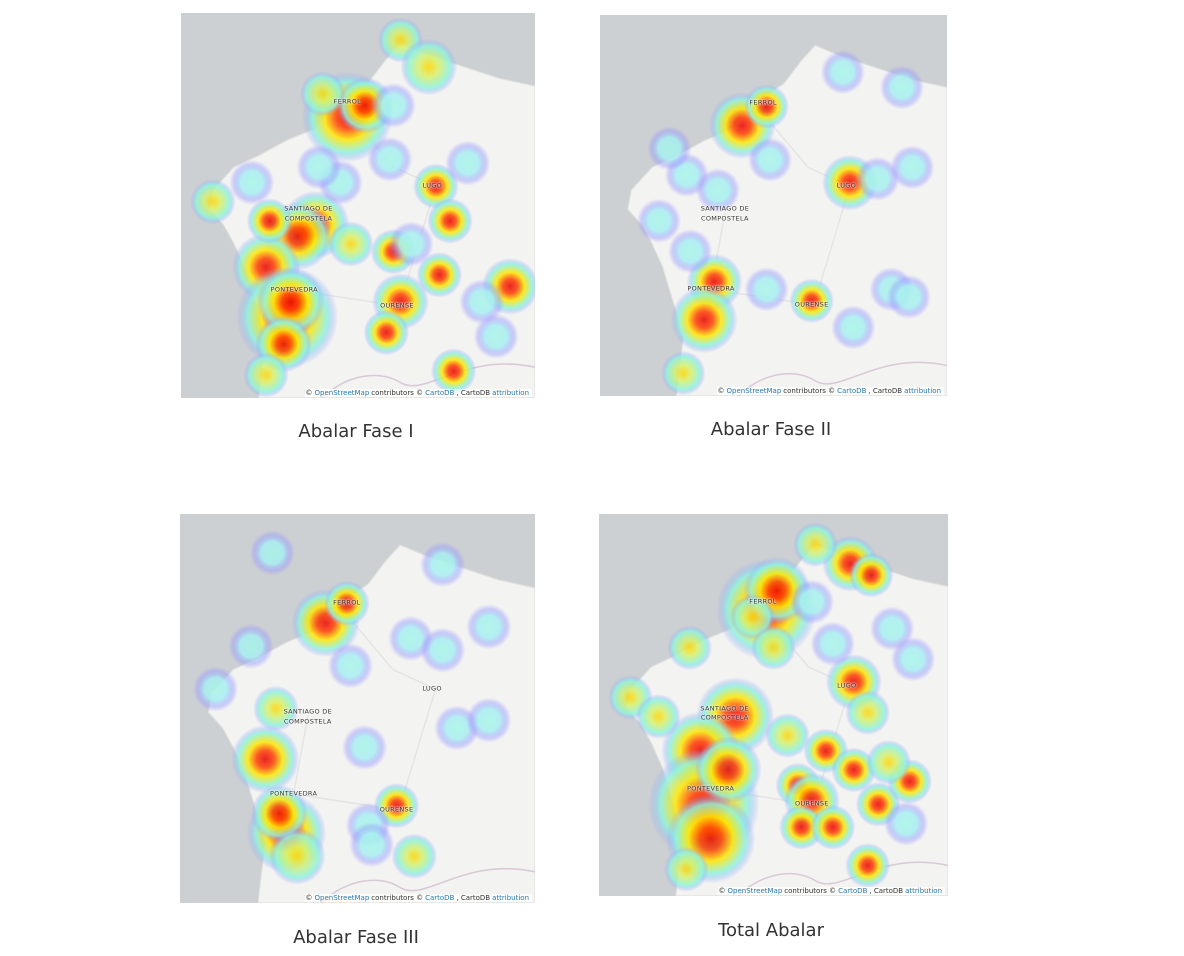 The image size is (1184, 956). I want to click on attribution-part: OpenStreetMap, so click(755, 891).